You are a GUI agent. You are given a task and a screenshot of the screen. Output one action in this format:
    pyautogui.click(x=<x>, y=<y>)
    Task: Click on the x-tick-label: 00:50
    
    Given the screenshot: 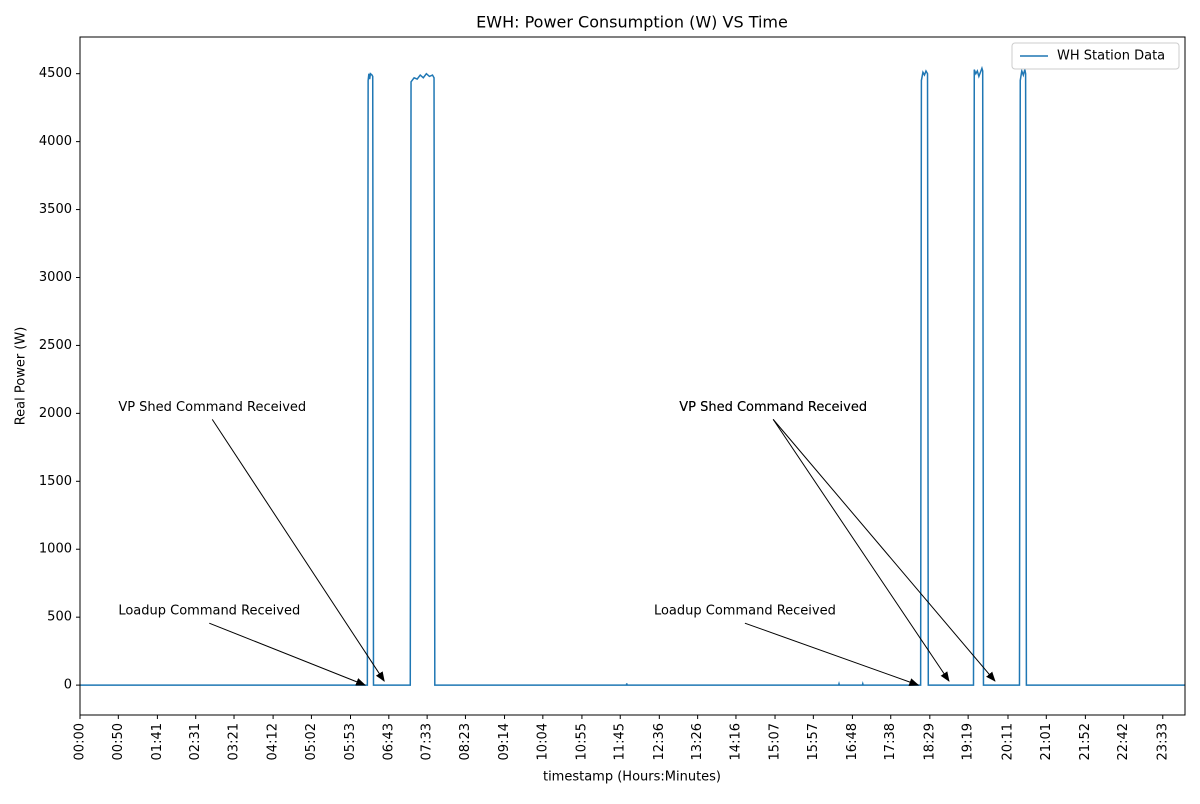 What is the action you would take?
    pyautogui.click(x=118, y=741)
    